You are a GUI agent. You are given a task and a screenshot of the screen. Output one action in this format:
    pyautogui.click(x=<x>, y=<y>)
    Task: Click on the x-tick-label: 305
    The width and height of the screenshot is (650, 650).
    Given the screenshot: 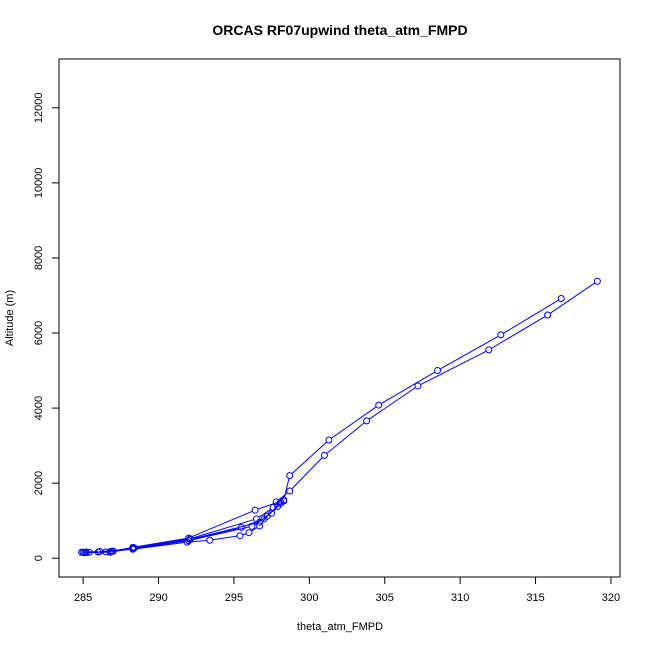 What is the action you would take?
    pyautogui.click(x=385, y=598)
    